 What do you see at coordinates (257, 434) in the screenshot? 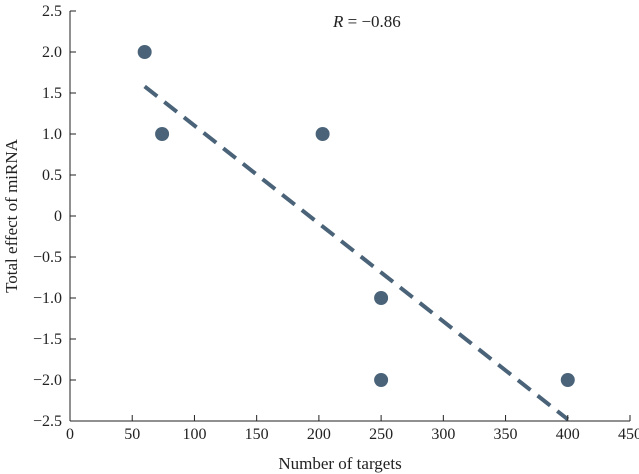
I see `x-tick-label: 150` at bounding box center [257, 434].